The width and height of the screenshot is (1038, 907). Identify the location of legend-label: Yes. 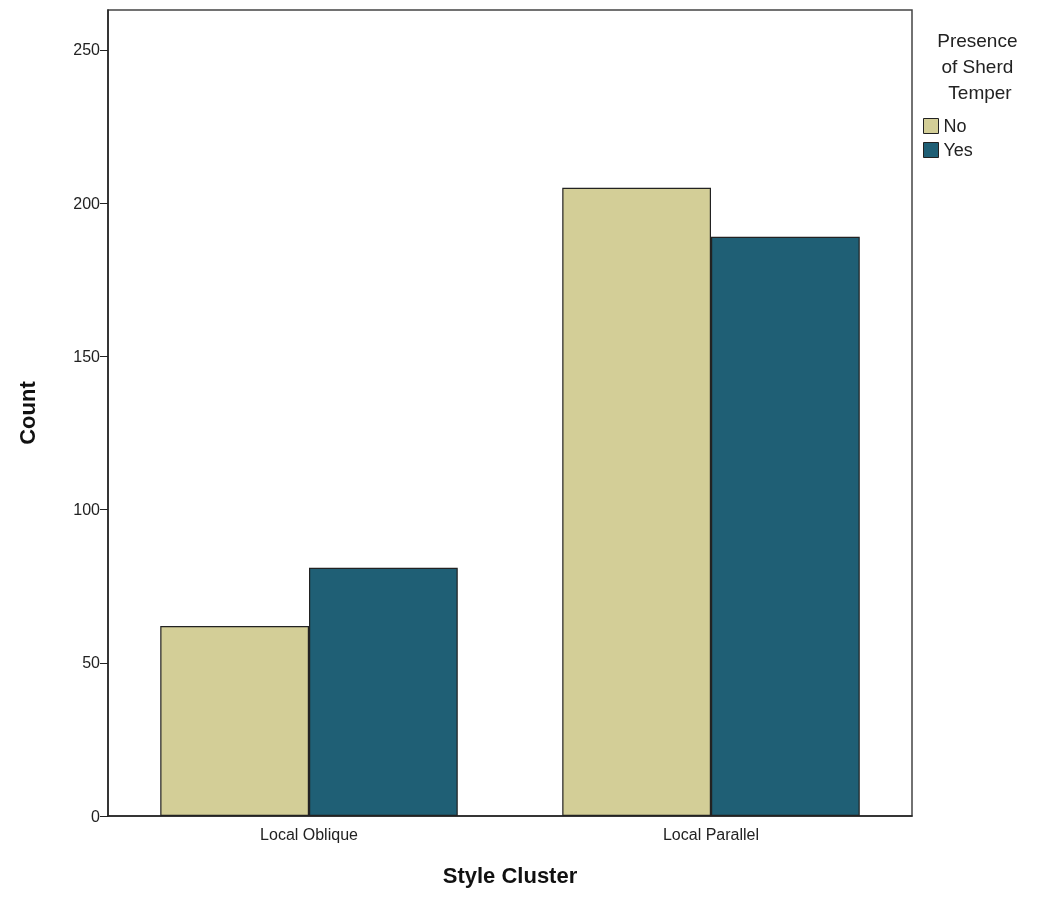
(958, 150).